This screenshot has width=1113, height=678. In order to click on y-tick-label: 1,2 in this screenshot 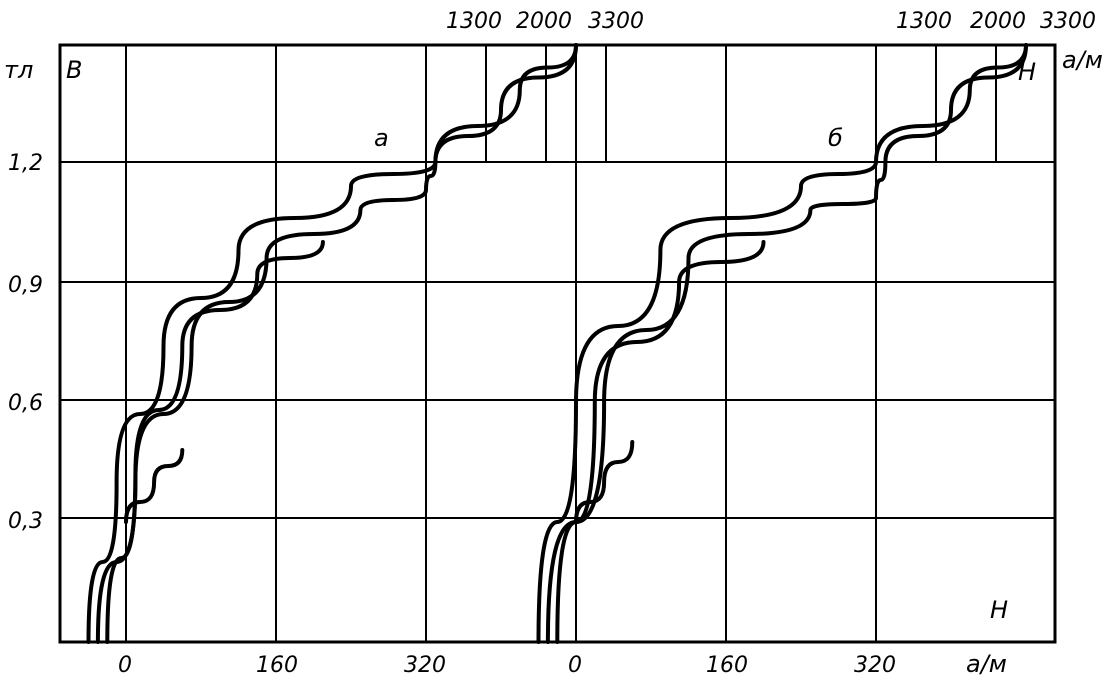, I will do `click(25, 163)`.